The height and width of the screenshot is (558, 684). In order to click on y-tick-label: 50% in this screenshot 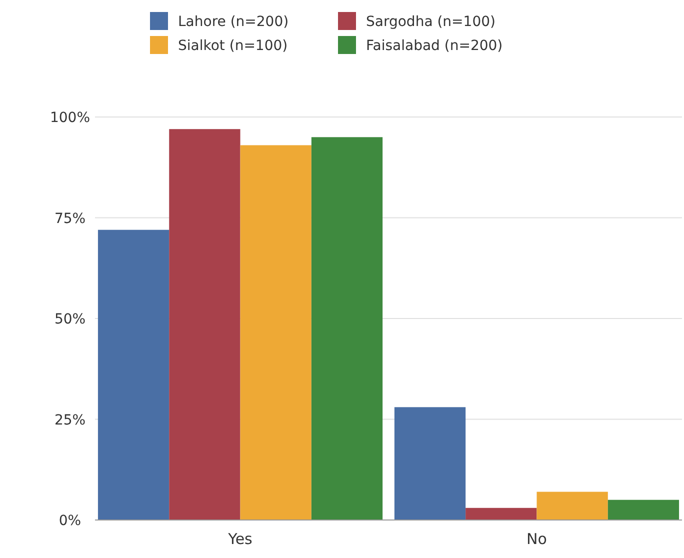, I will do `click(70, 320)`.